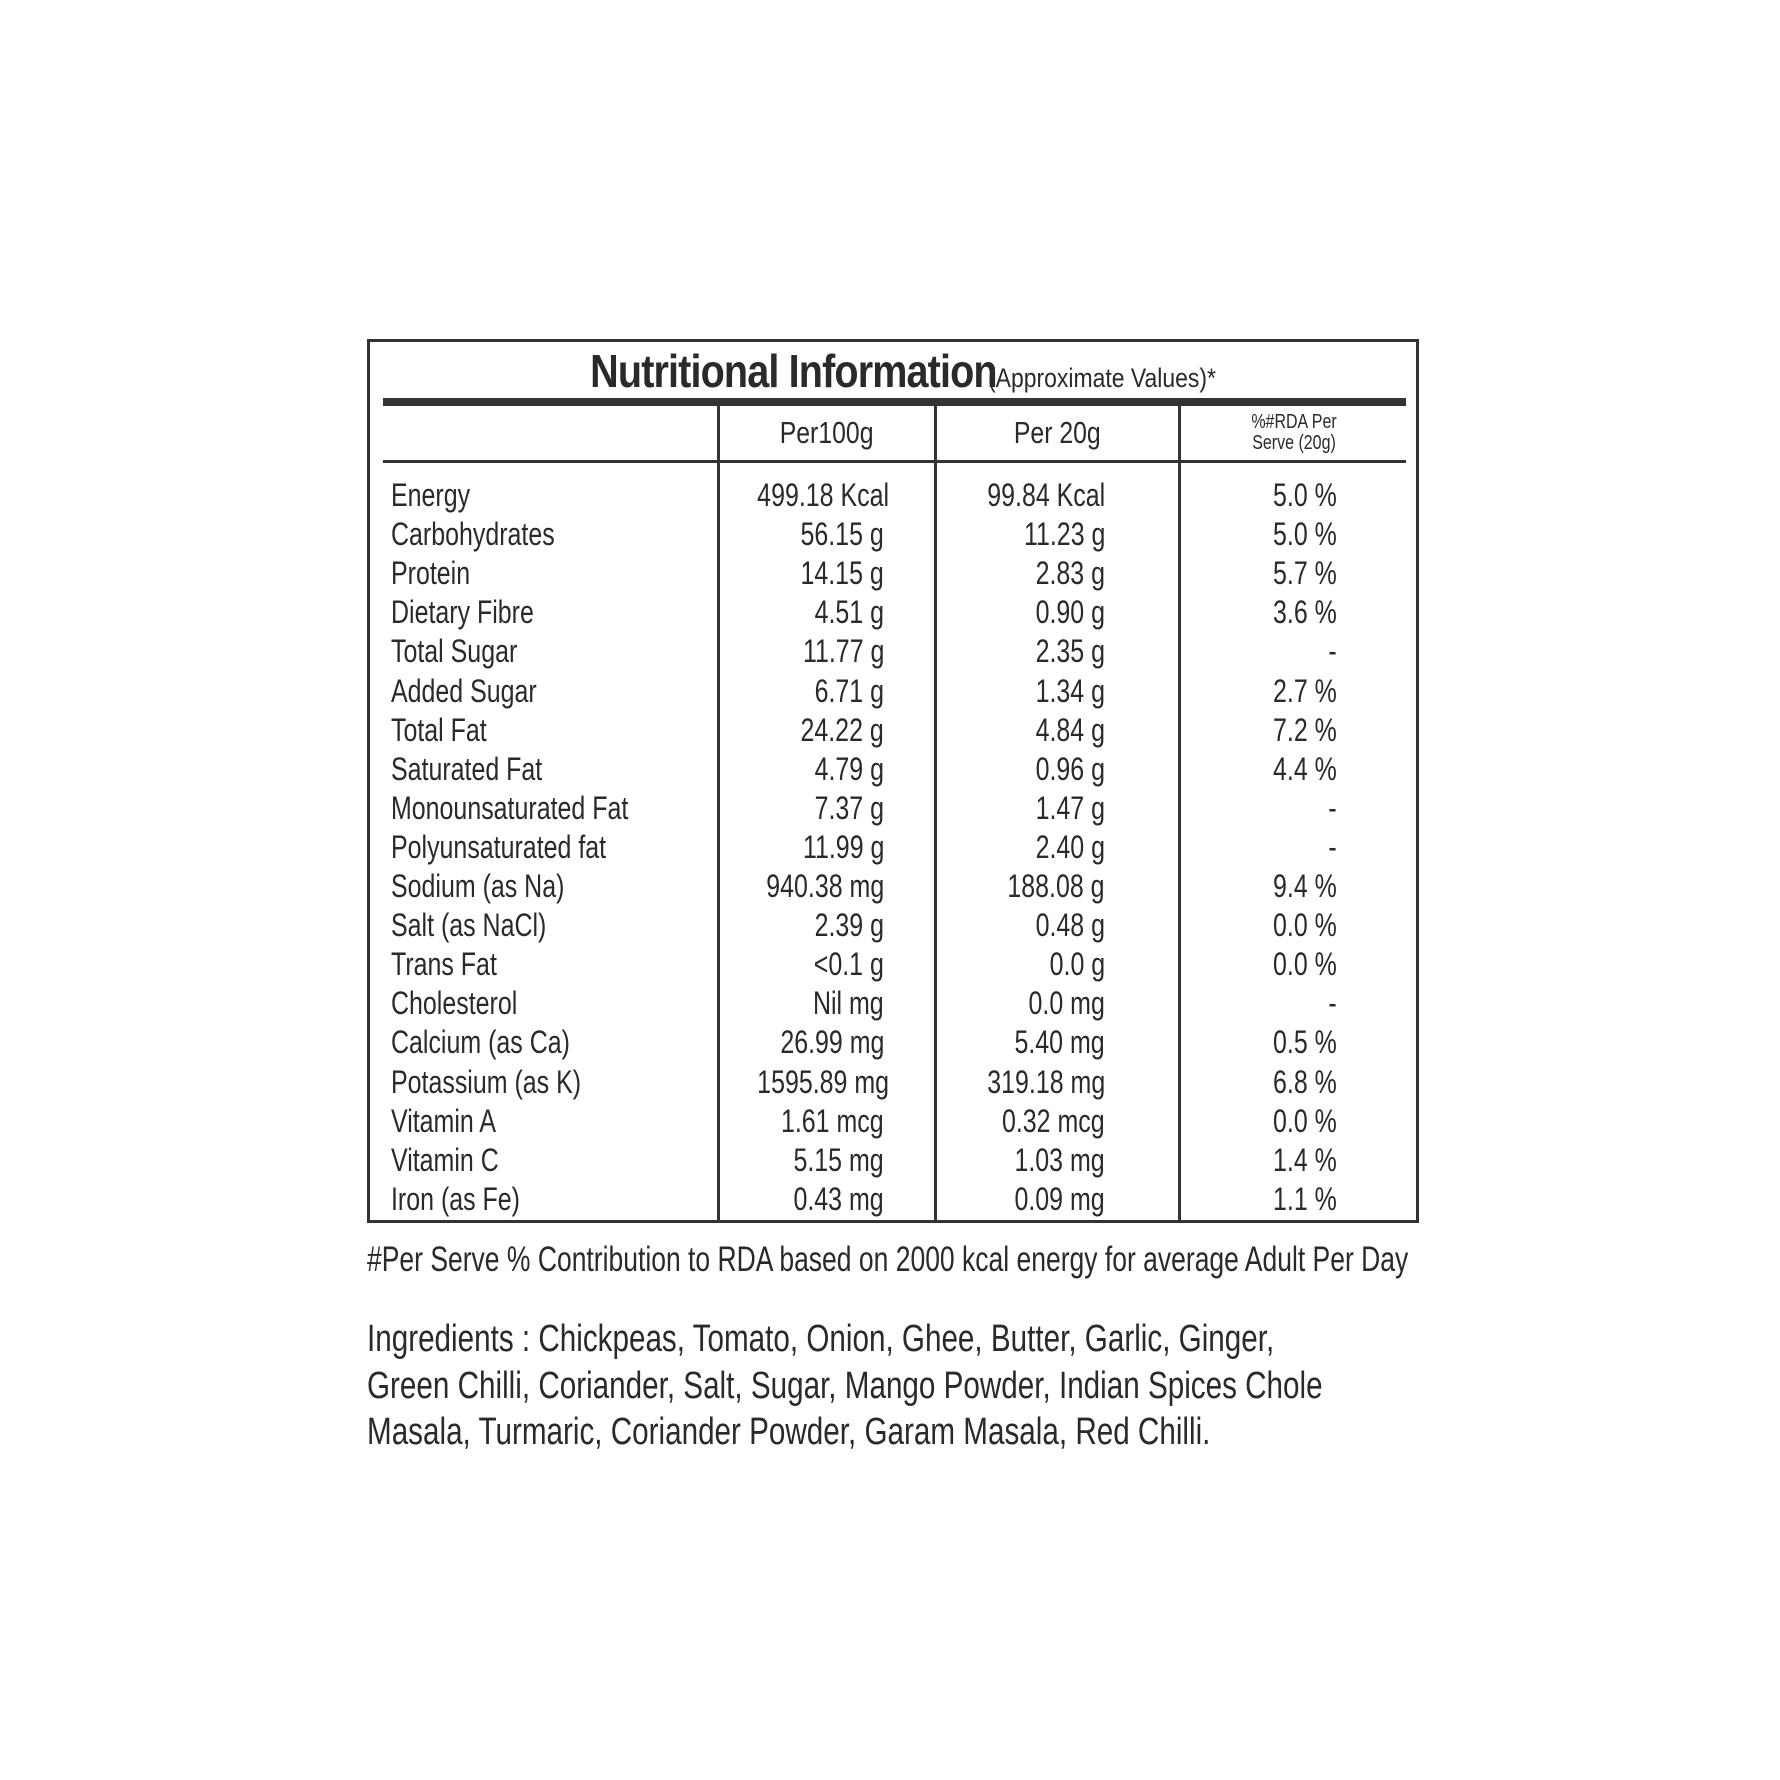  What do you see at coordinates (1259, 573) in the screenshot?
I see `cell-rda: 5.7 %` at bounding box center [1259, 573].